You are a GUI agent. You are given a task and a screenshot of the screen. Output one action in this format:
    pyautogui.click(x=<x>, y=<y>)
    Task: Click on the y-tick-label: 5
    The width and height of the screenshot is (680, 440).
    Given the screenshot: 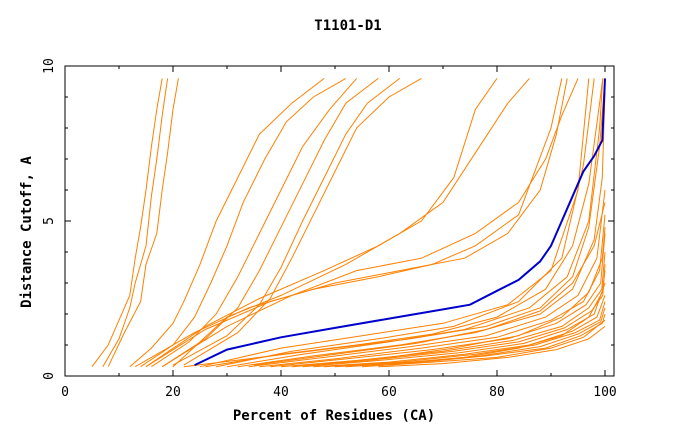 What is the action you would take?
    pyautogui.click(x=49, y=221)
    